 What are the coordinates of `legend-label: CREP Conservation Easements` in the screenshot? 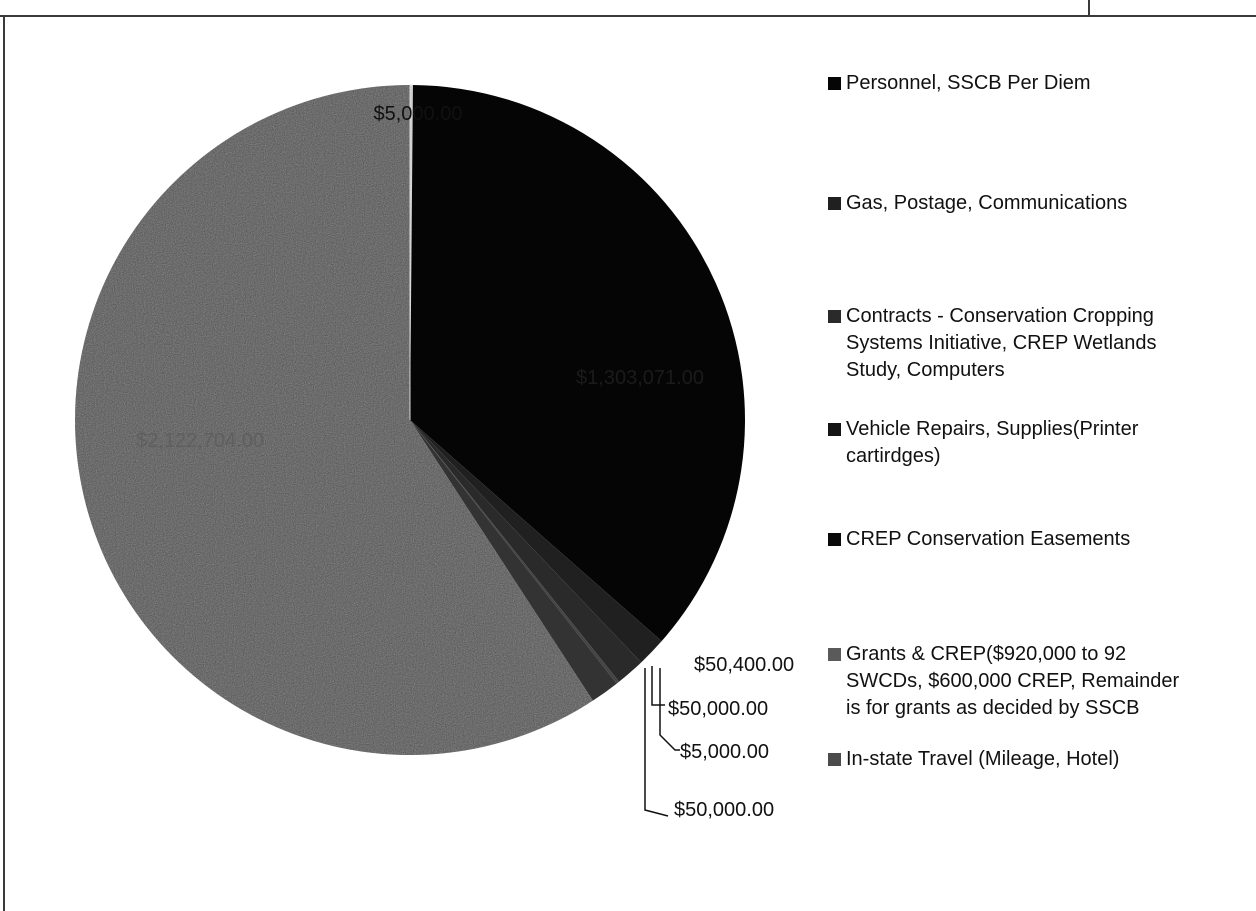 It's located at (988, 539).